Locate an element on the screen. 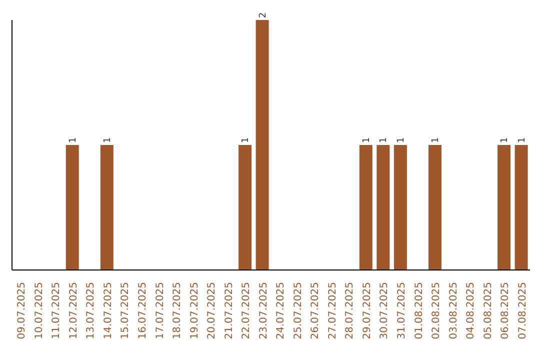 This screenshot has width=540, height=340. x-tick-label: 11.07.2025 is located at coordinates (56, 311).